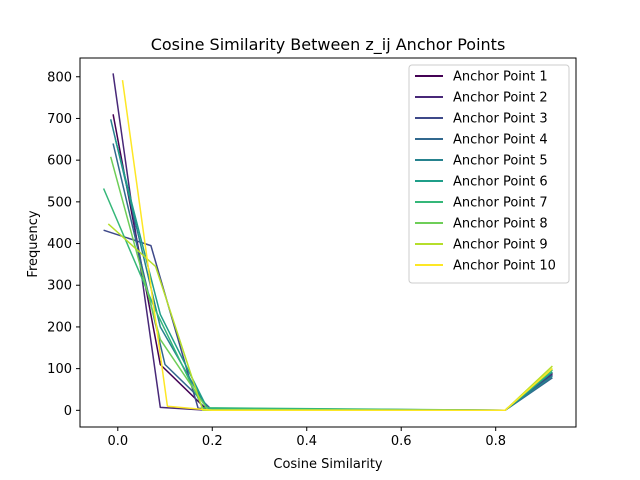  What do you see at coordinates (33, 243) in the screenshot?
I see `y-axis-label: Frequency` at bounding box center [33, 243].